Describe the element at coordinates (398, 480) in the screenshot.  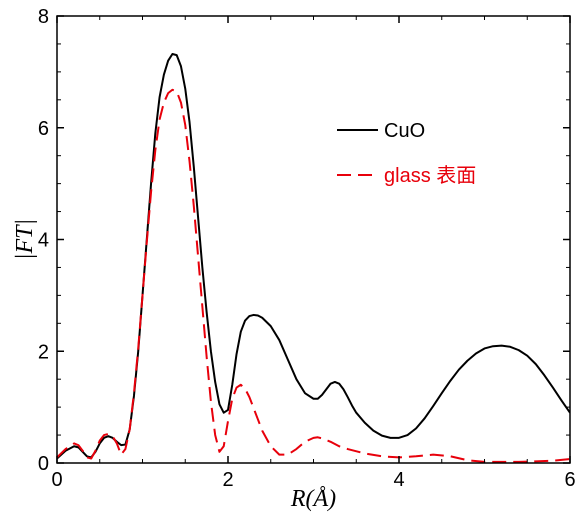
I see `x-tick-label: 4` at that location.